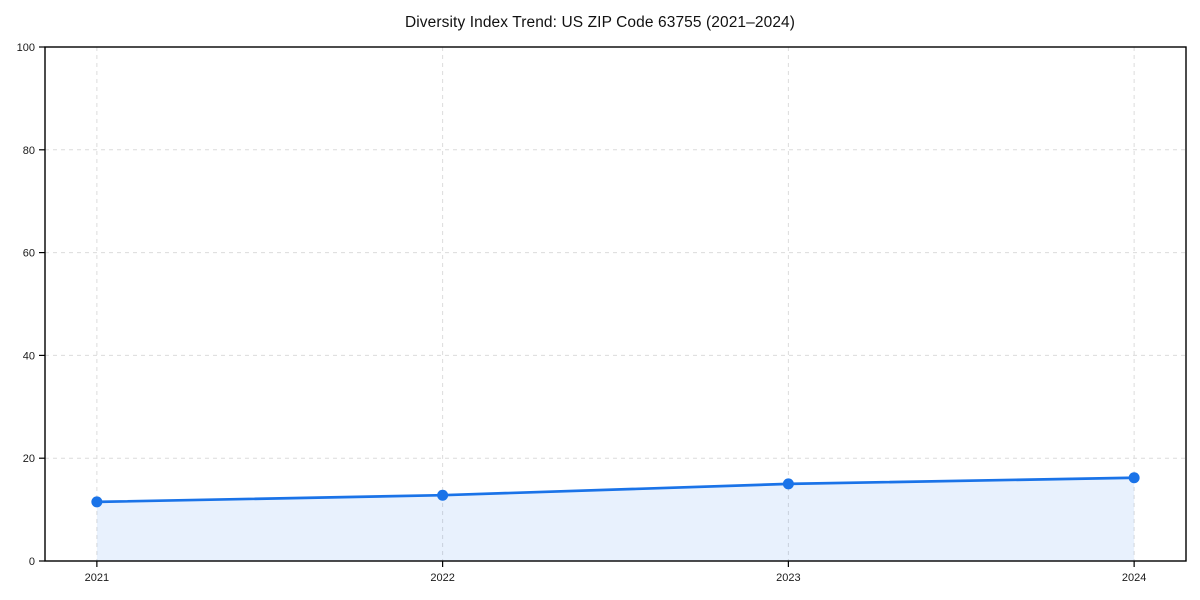 The height and width of the screenshot is (600, 1200). What do you see at coordinates (29, 356) in the screenshot?
I see `y-tick-label: 40` at bounding box center [29, 356].